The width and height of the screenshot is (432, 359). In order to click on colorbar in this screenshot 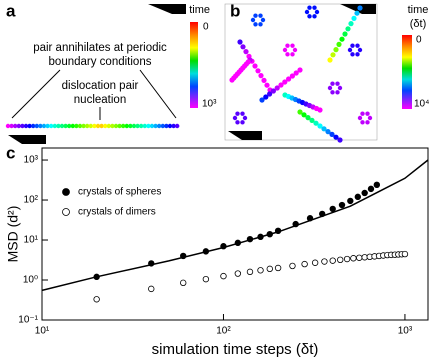, I will do `click(407, 72)`.